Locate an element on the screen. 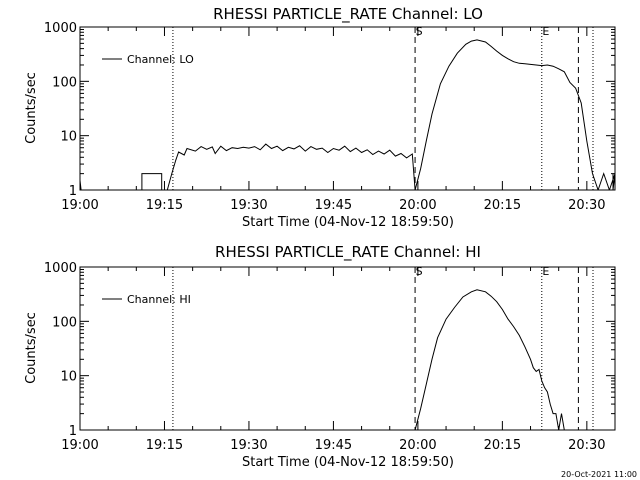 The width and height of the screenshot is (640, 480). chart-title: RHESSI PARTICLE_RATE Channel: LO is located at coordinates (348, 14).